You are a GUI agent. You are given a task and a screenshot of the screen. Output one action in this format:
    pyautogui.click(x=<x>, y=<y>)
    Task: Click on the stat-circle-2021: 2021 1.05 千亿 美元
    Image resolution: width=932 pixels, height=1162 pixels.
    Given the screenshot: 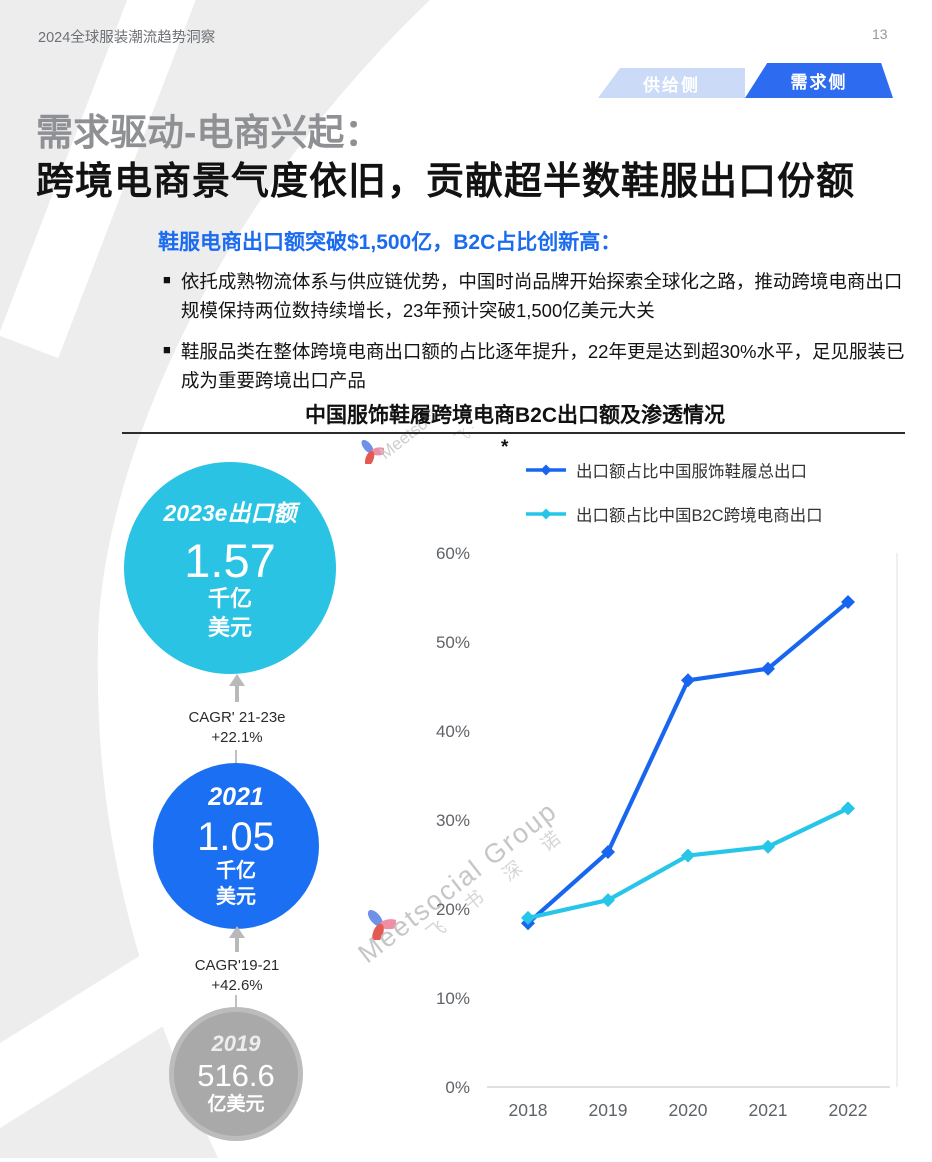 What is the action you would take?
    pyautogui.click(x=236, y=846)
    